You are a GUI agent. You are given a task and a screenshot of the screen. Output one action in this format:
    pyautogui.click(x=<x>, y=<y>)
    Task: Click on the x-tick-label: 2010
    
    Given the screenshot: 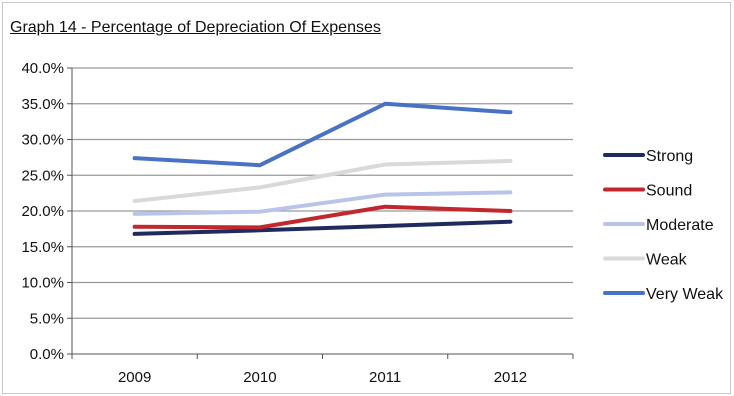 What is the action you would take?
    pyautogui.click(x=259, y=377)
    